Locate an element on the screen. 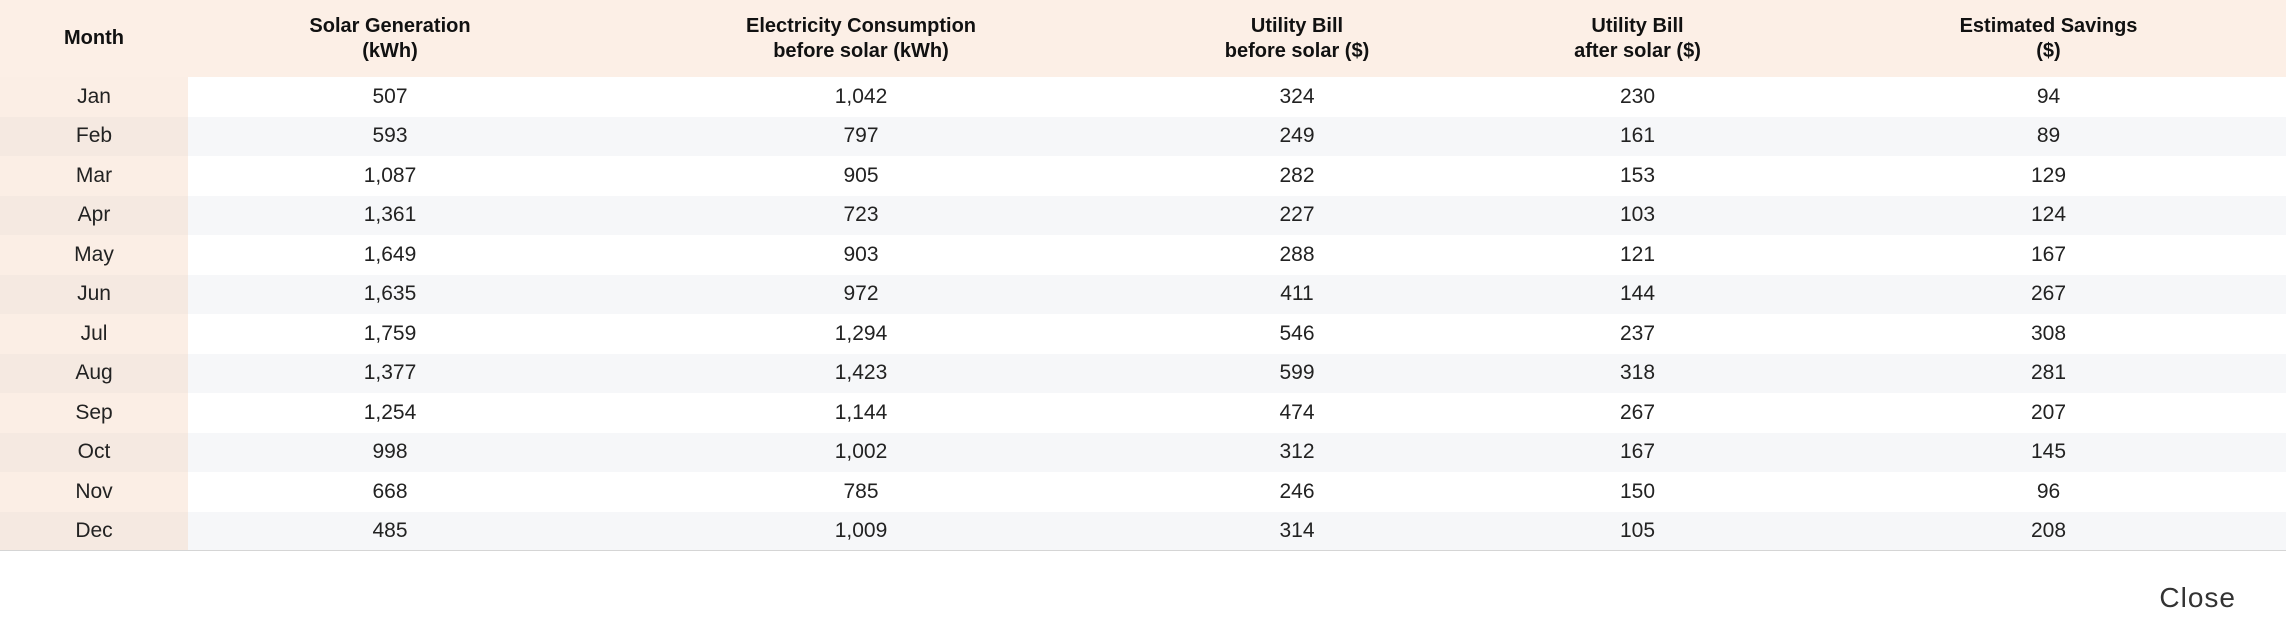  savings-cell: 207 is located at coordinates (2048, 413).